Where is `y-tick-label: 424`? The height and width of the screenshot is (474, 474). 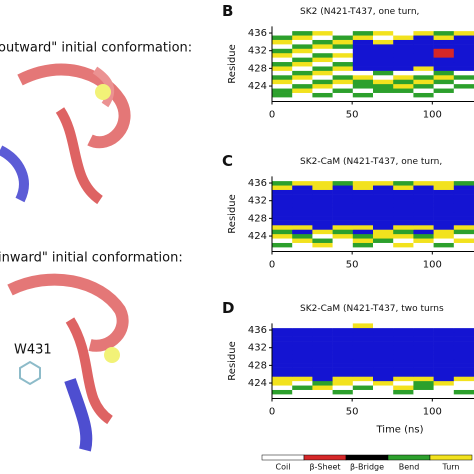 y-tick-label: 424 is located at coordinates (257, 383).